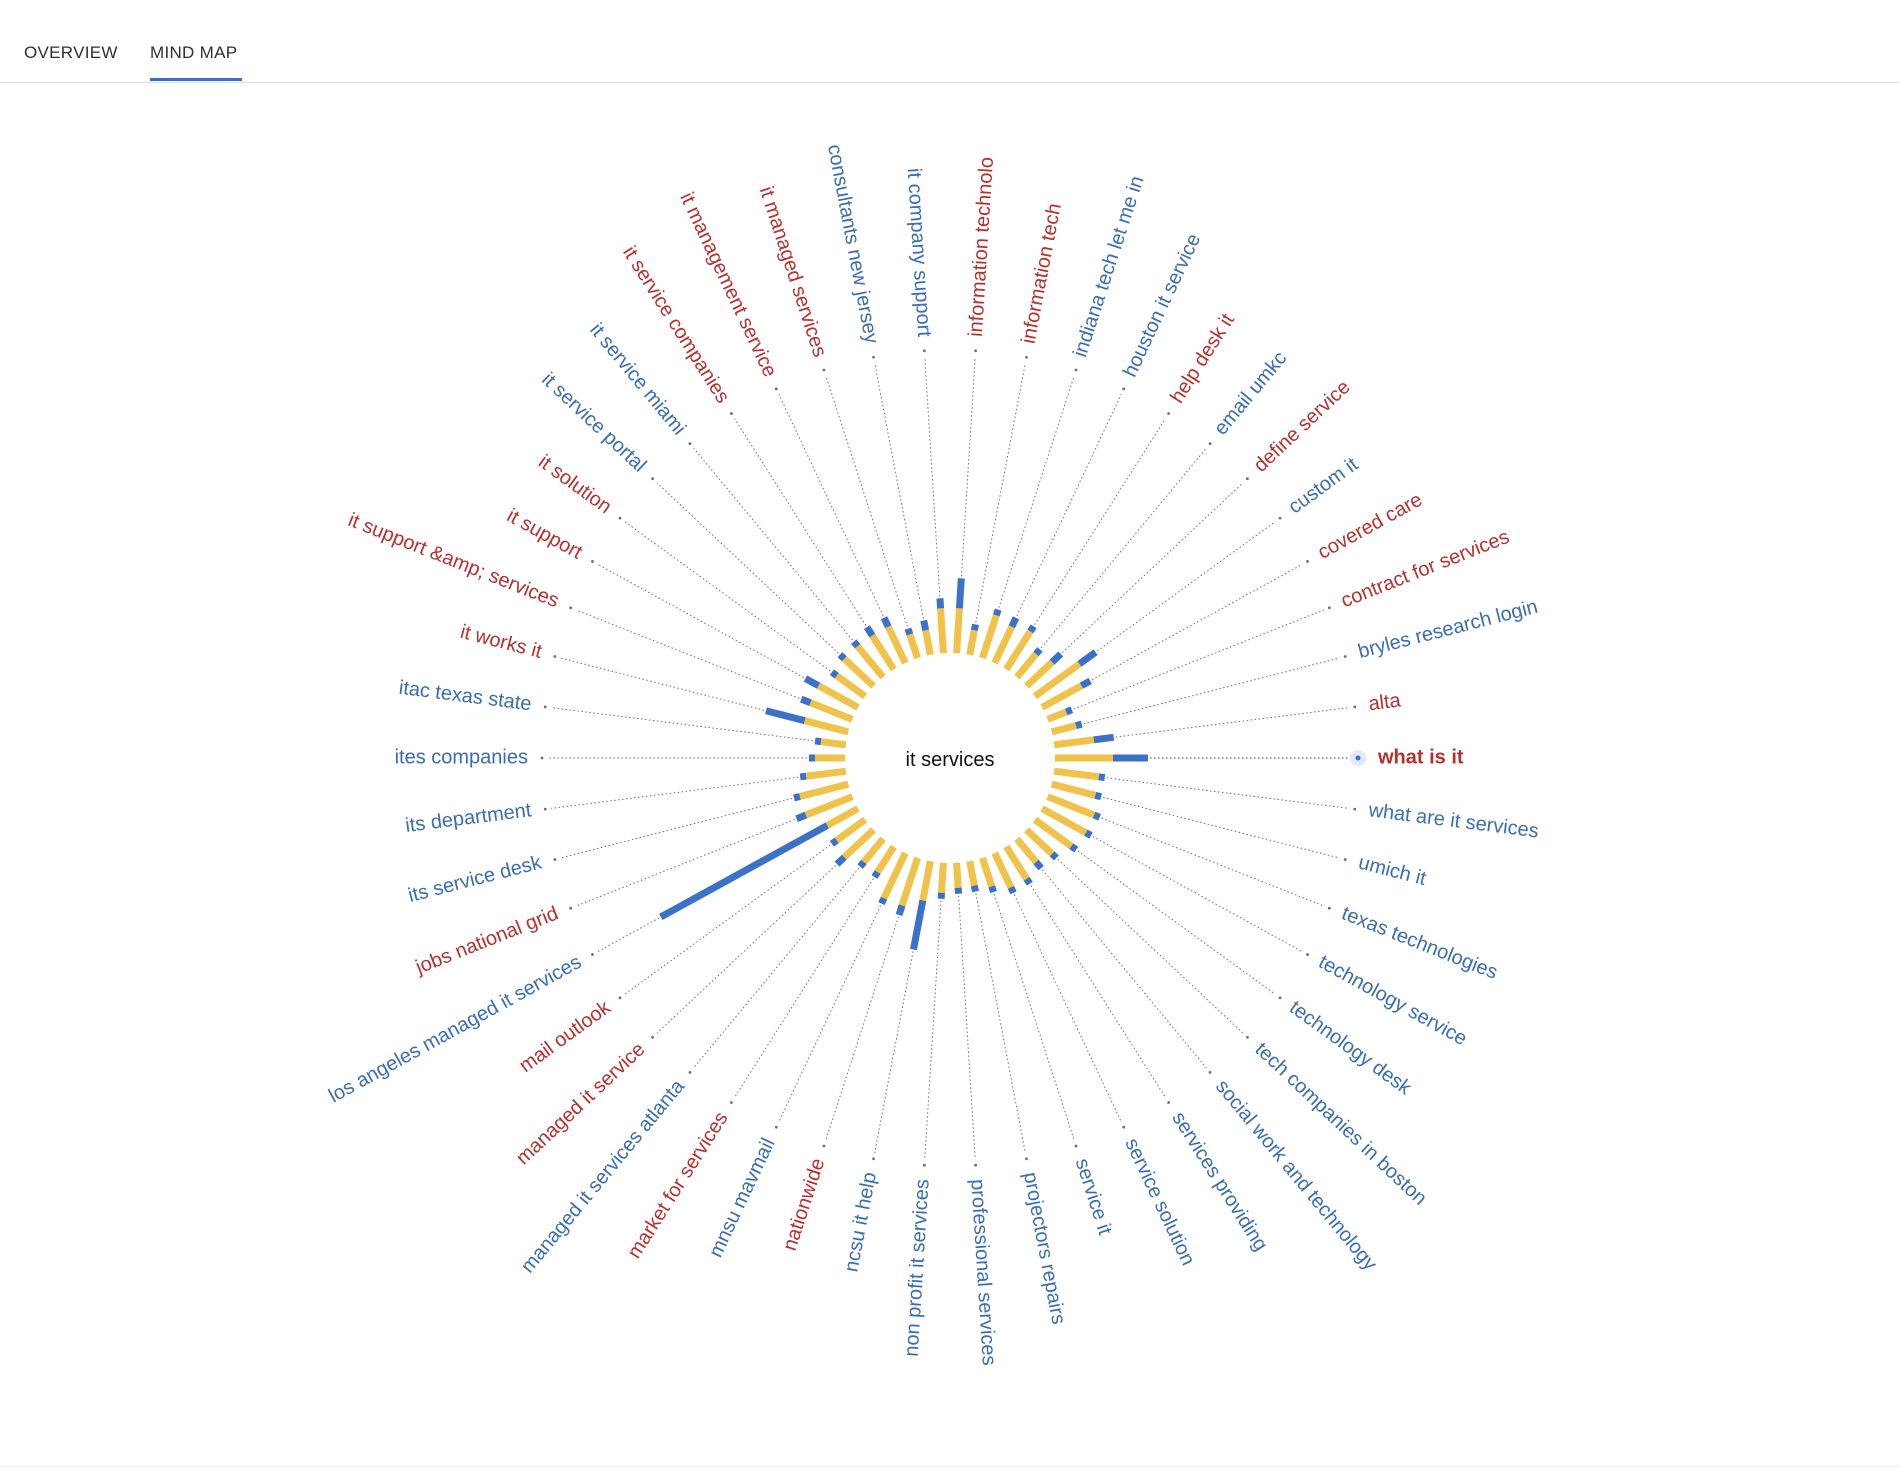 Image resolution: width=1900 pixels, height=1470 pixels. Describe the element at coordinates (1044, 1248) in the screenshot. I see `keyword-label: projectors repairs` at that location.